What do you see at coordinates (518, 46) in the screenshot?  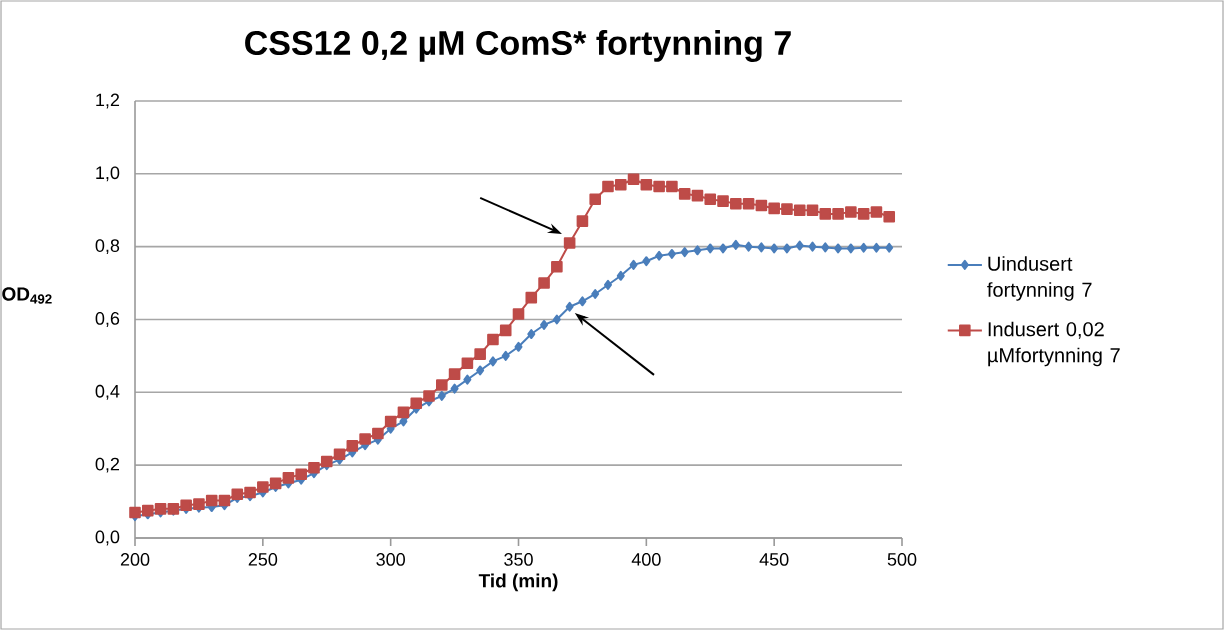 I see `chart-title: CSS12 0,2 µM ComS* fortynning 7` at bounding box center [518, 46].